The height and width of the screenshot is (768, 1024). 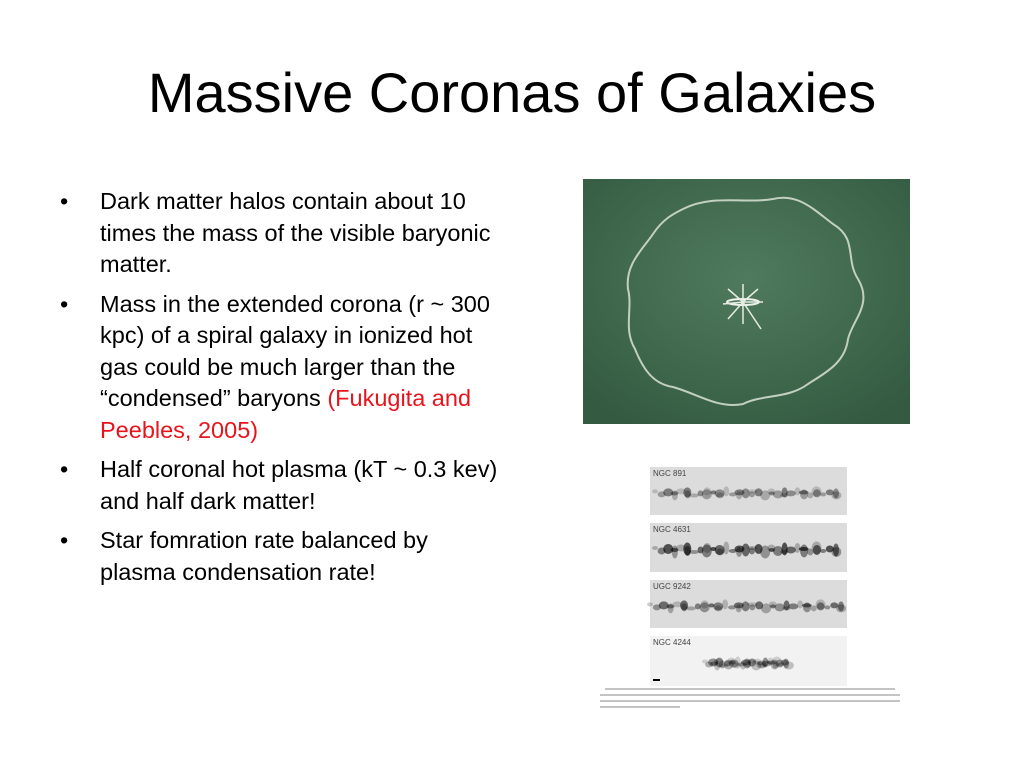 What do you see at coordinates (672, 586) in the screenshot?
I see `galaxy-label: UGC 9242` at bounding box center [672, 586].